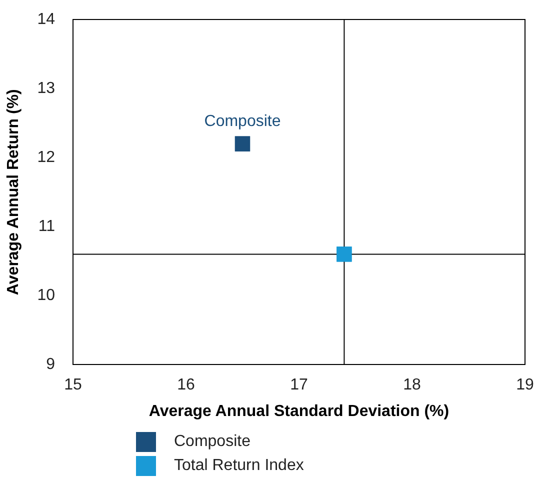 The image size is (547, 486). What do you see at coordinates (412, 385) in the screenshot?
I see `x-tick-label: 18` at bounding box center [412, 385].